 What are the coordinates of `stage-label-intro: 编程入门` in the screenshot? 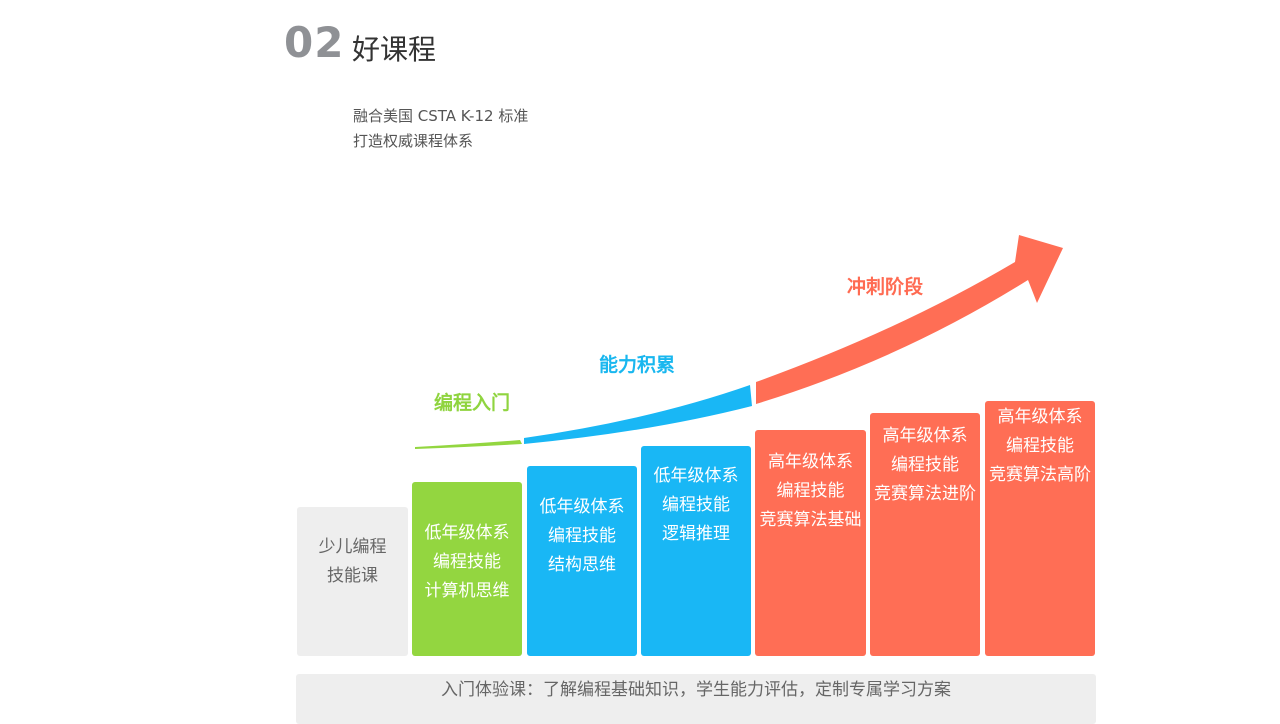 It's located at (472, 403).